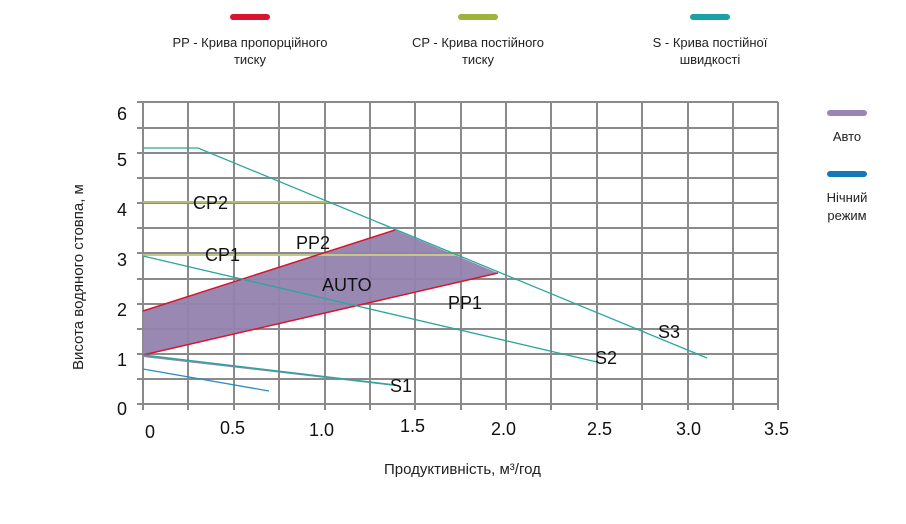 The height and width of the screenshot is (524, 906). I want to click on legend-label-s-line1: S - Крива постійної, so click(710, 42).